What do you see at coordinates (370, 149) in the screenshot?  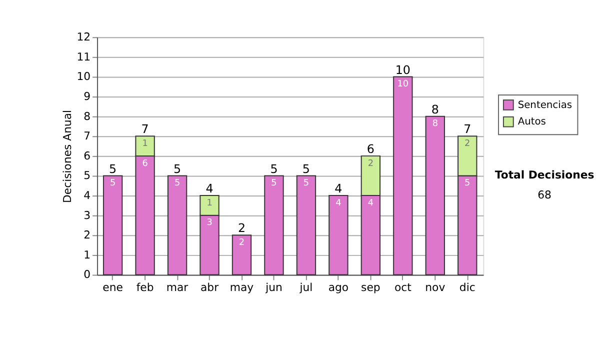 I see `total-label: 6` at bounding box center [370, 149].